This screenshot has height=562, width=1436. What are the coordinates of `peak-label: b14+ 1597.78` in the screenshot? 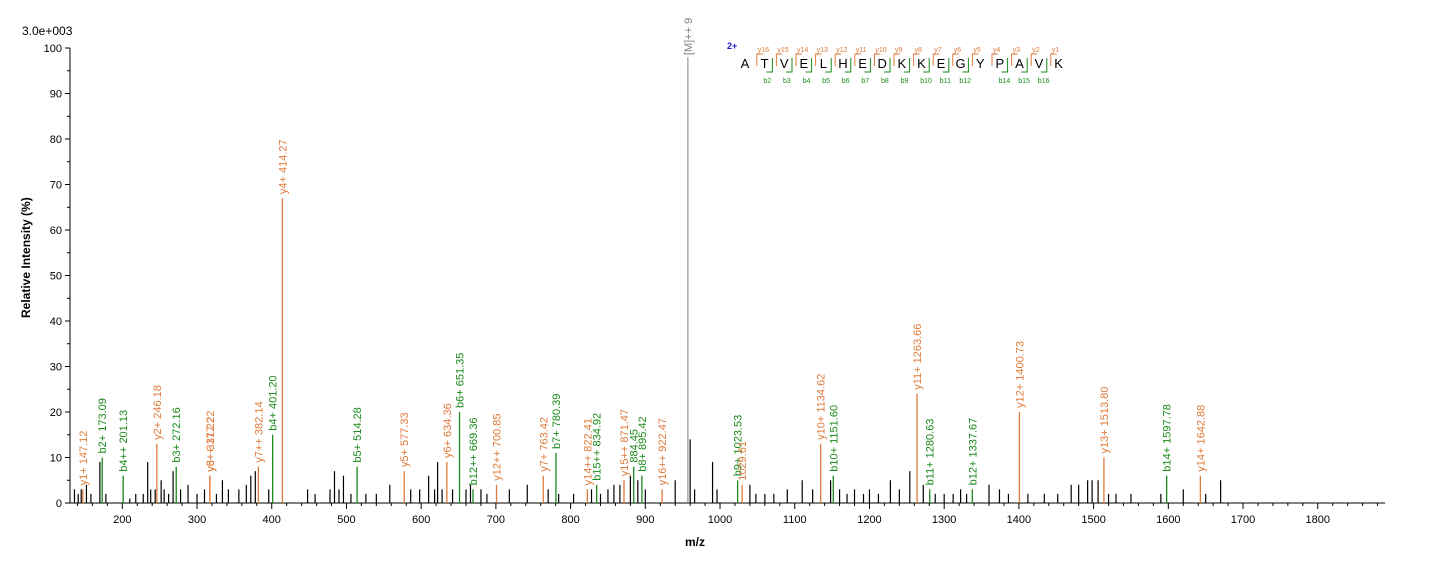 It's located at (1168, 438).